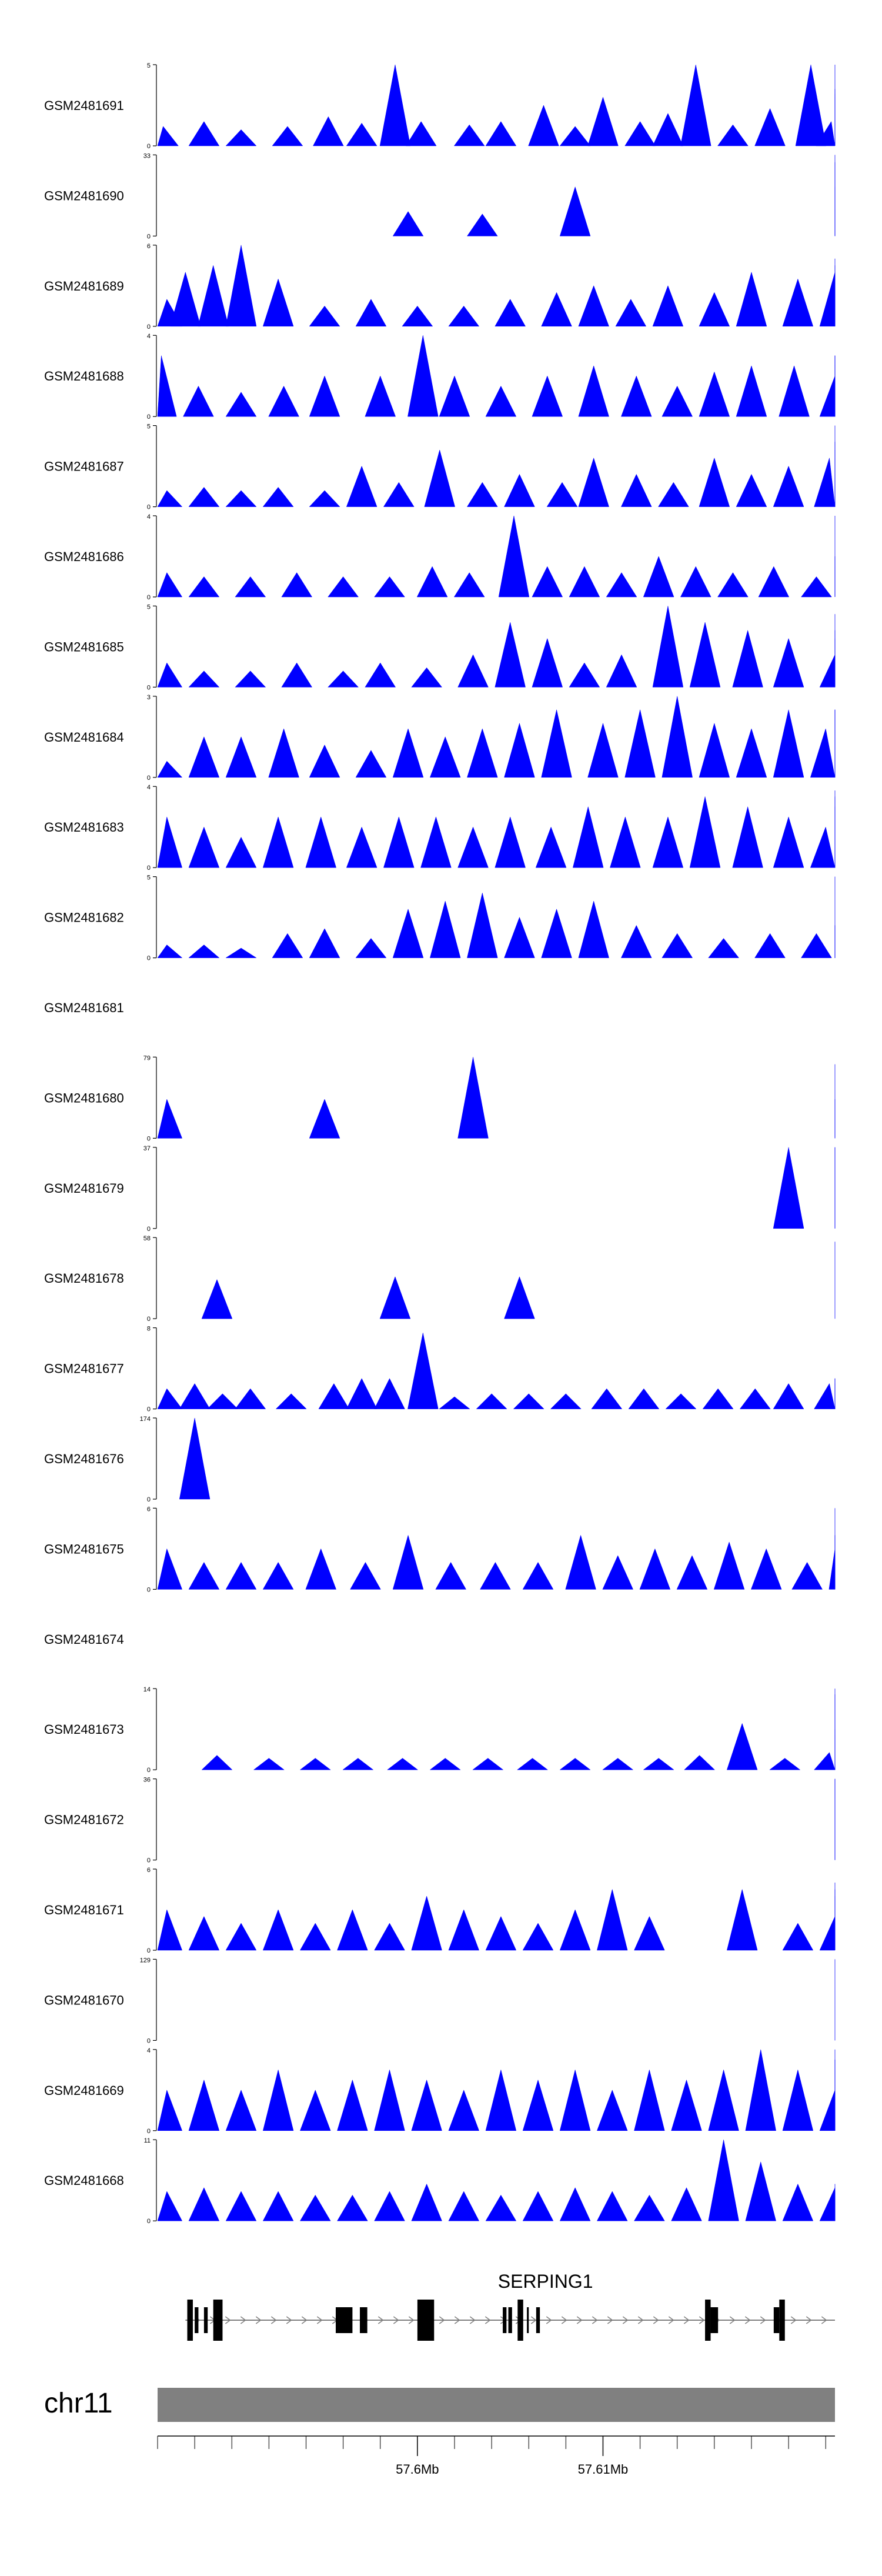  I want to click on track-label: GSM2481683, so click(84, 827).